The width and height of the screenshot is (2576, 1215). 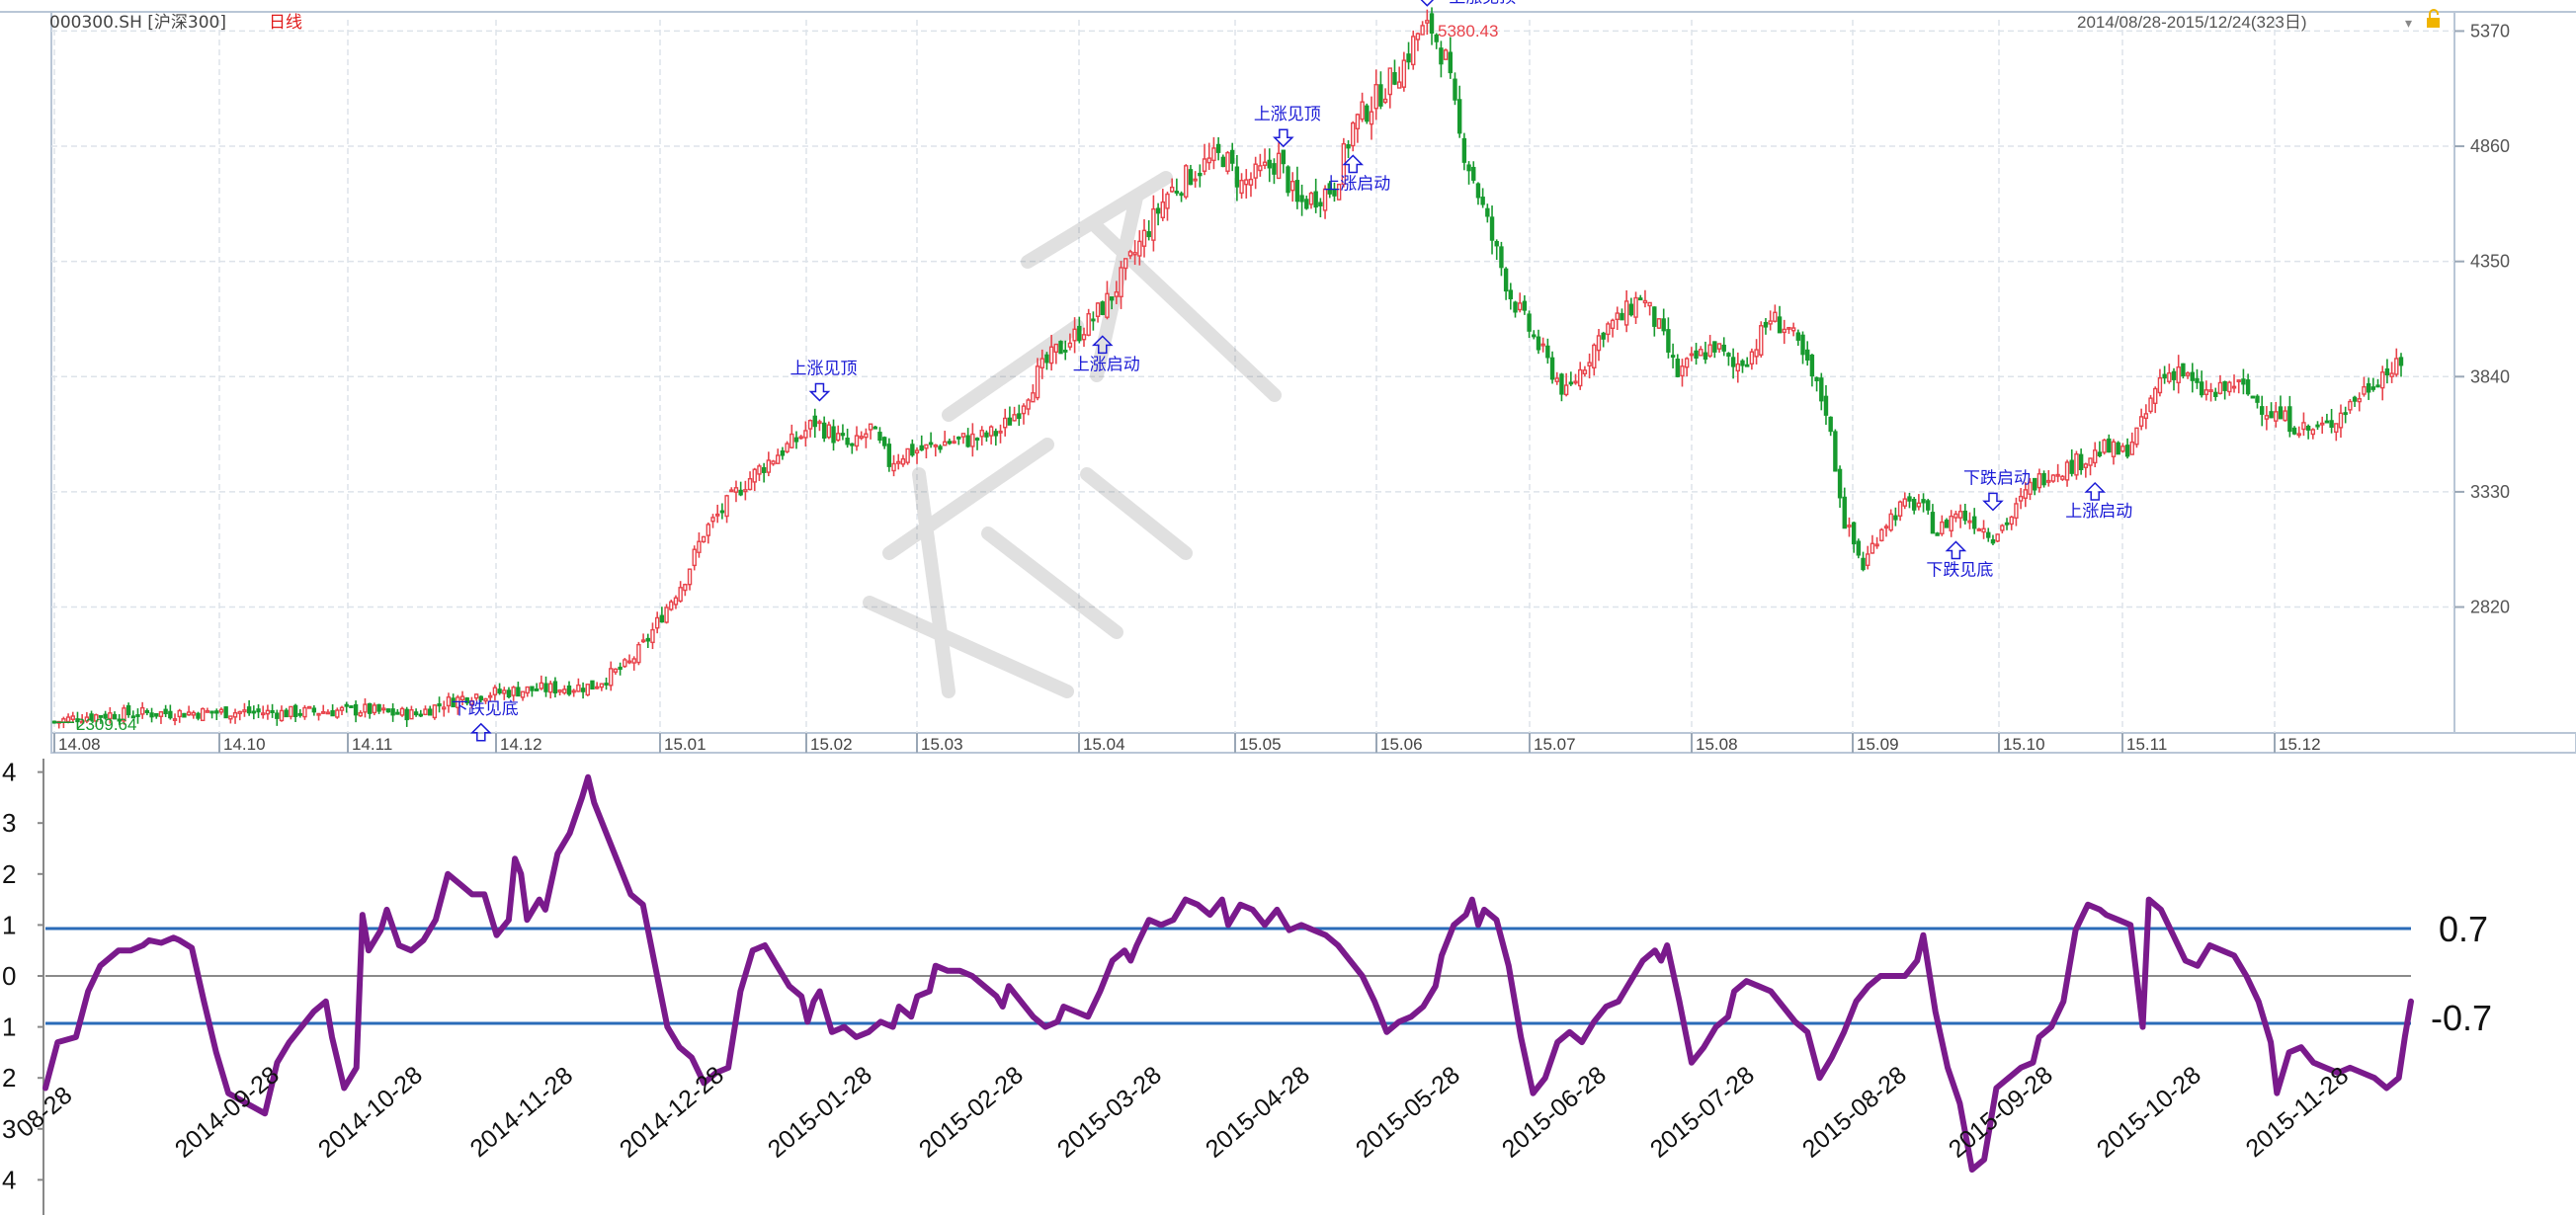 What do you see at coordinates (2098, 512) in the screenshot?
I see `annotation-label: 上涨启动` at bounding box center [2098, 512].